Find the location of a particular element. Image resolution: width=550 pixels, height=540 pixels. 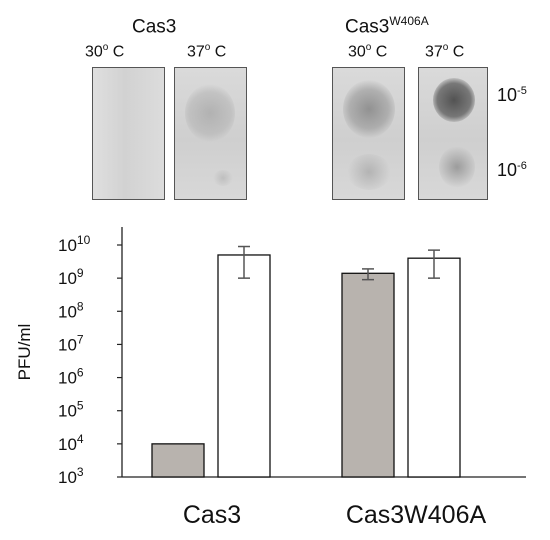

x-tick-label-0: Cas3 is located at coordinates (212, 515).